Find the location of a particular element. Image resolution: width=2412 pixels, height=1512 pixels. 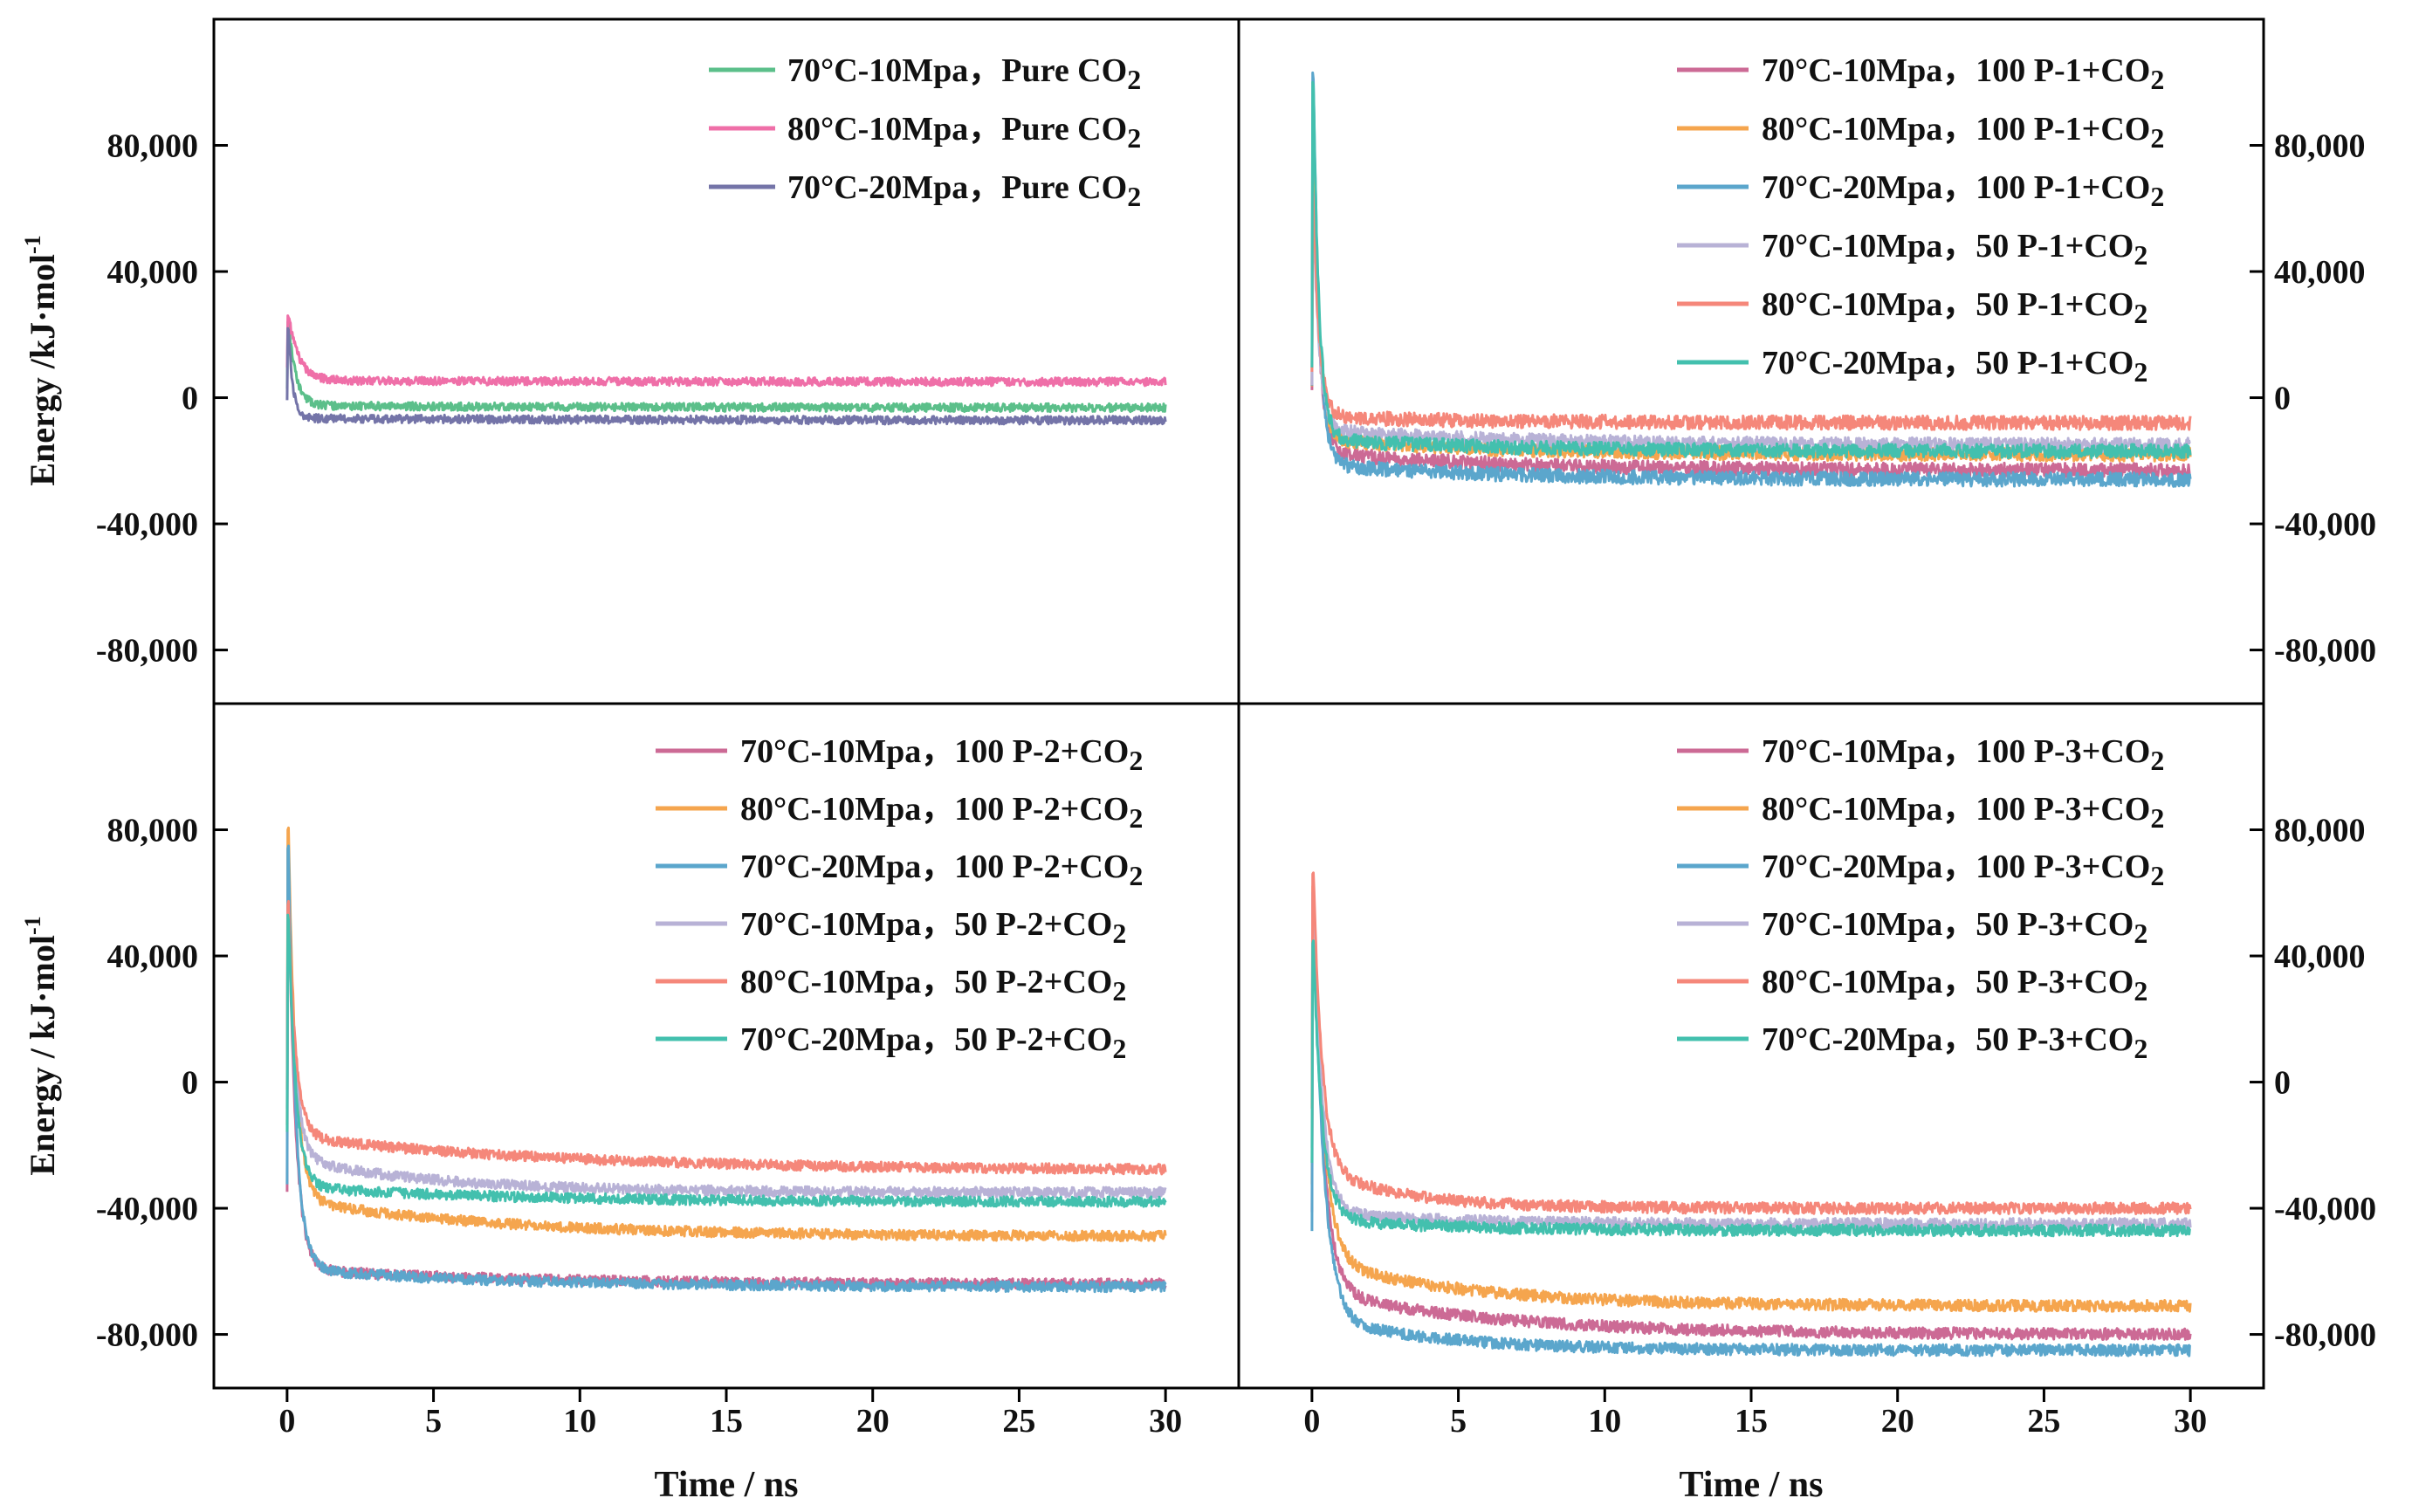

xtick-label-bottom-right-5: 25 is located at coordinates (2044, 1422).